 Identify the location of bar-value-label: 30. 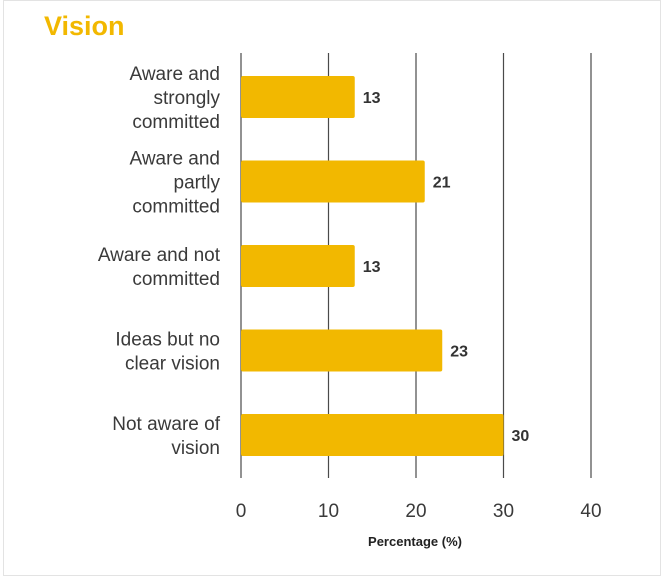
(521, 436).